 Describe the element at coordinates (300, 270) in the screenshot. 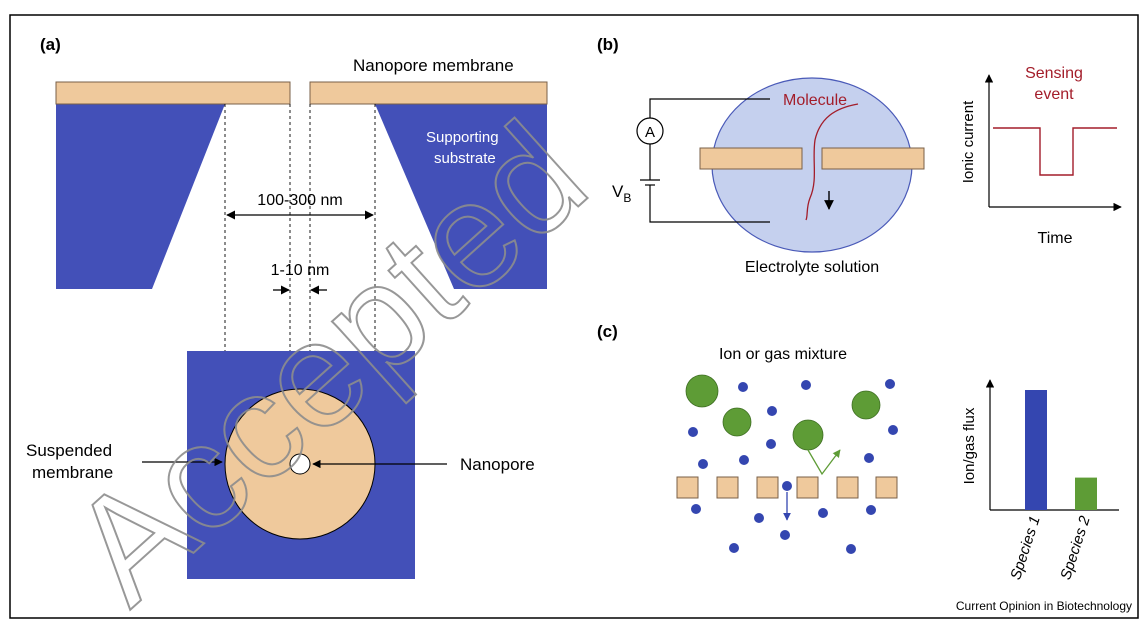

I see `dimension-inner-label: 1-10 nm` at that location.